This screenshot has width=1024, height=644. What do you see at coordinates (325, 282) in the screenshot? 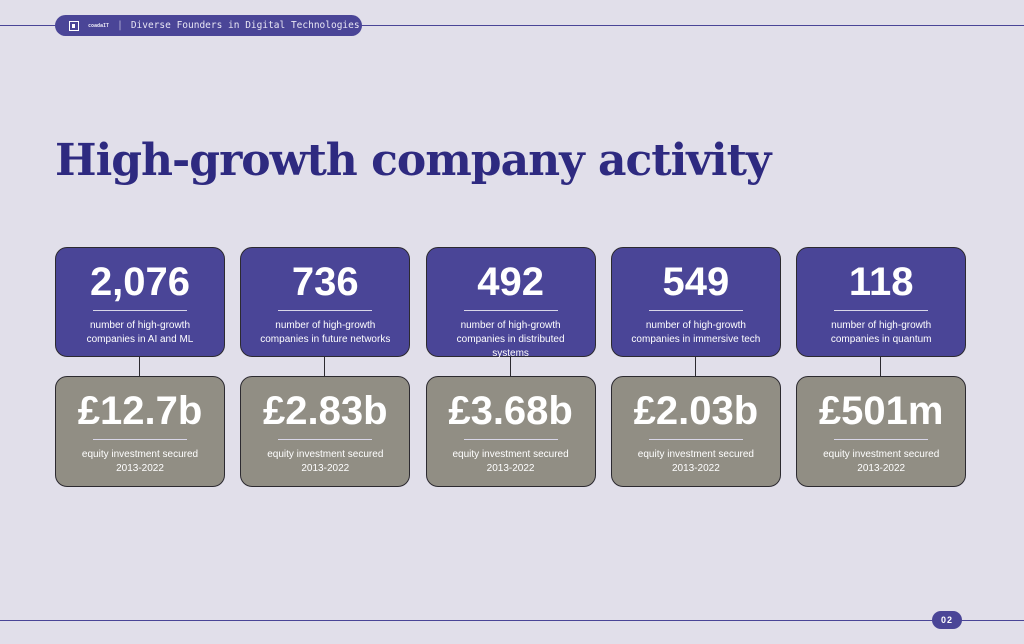
I see `company-count: 736` at bounding box center [325, 282].